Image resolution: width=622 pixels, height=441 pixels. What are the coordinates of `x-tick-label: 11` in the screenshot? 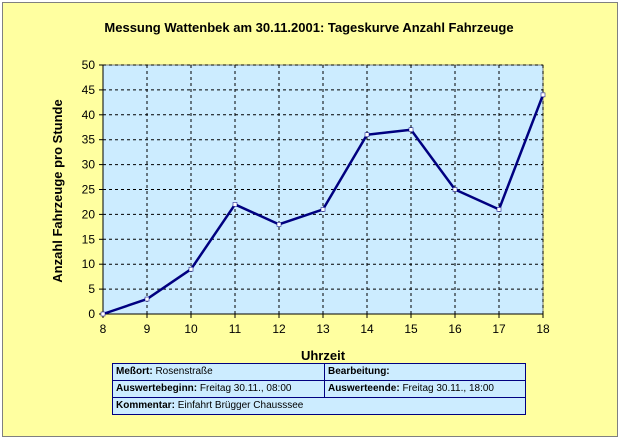 It's located at (235, 329).